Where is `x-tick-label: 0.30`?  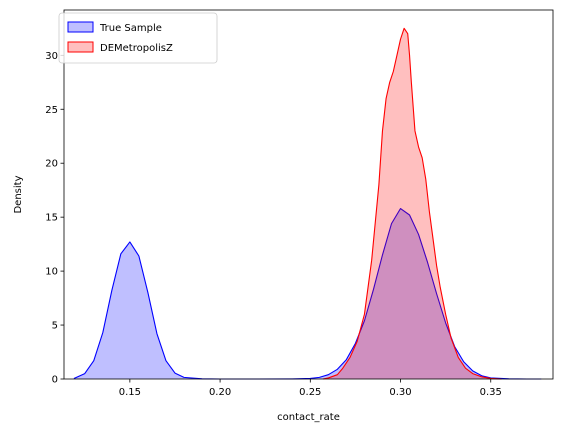 x-tick-label: 0.30 is located at coordinates (400, 392).